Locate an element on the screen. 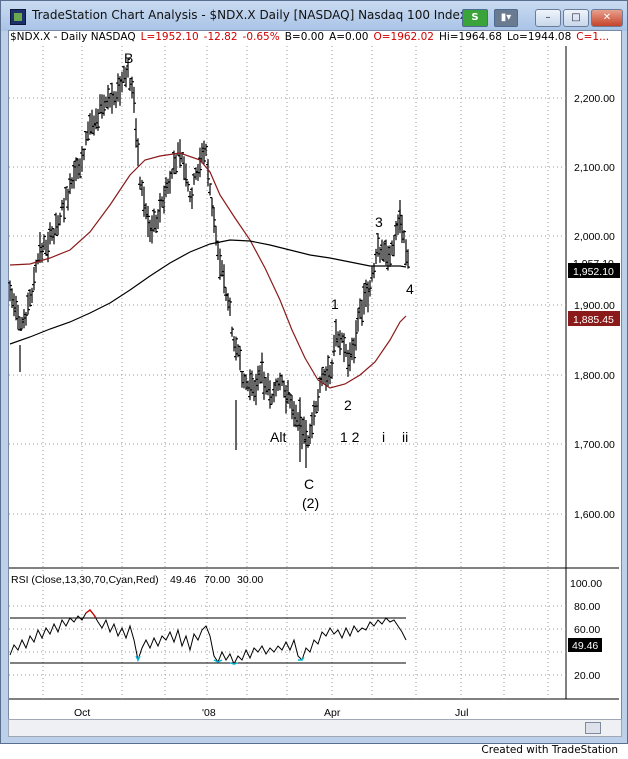 This screenshot has width=628, height=759. time-label: '08 is located at coordinates (209, 713).